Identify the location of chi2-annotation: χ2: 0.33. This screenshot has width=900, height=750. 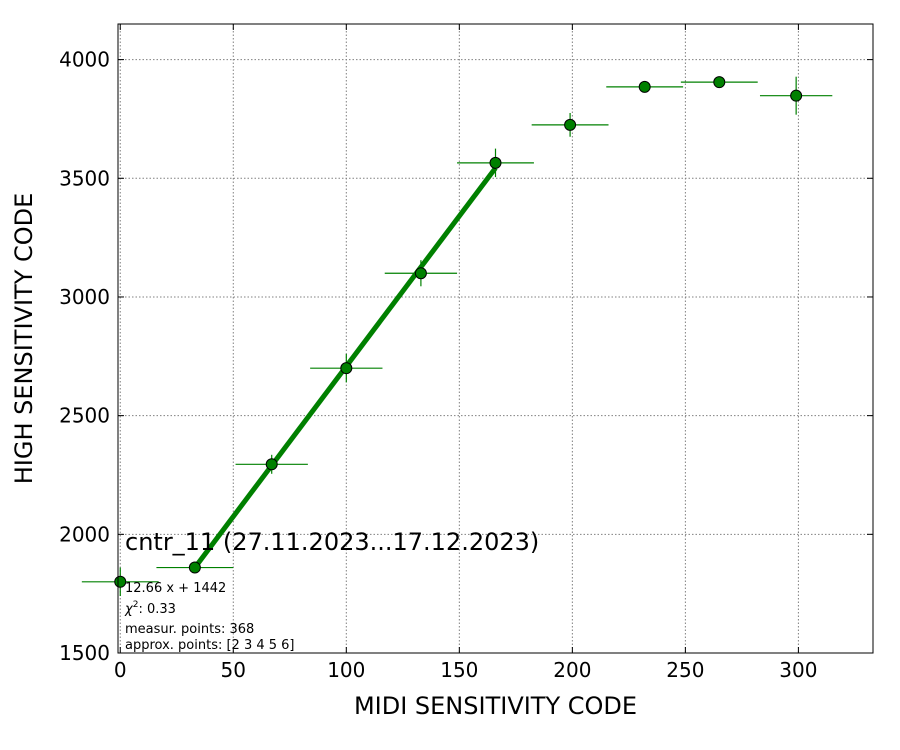
(150, 608).